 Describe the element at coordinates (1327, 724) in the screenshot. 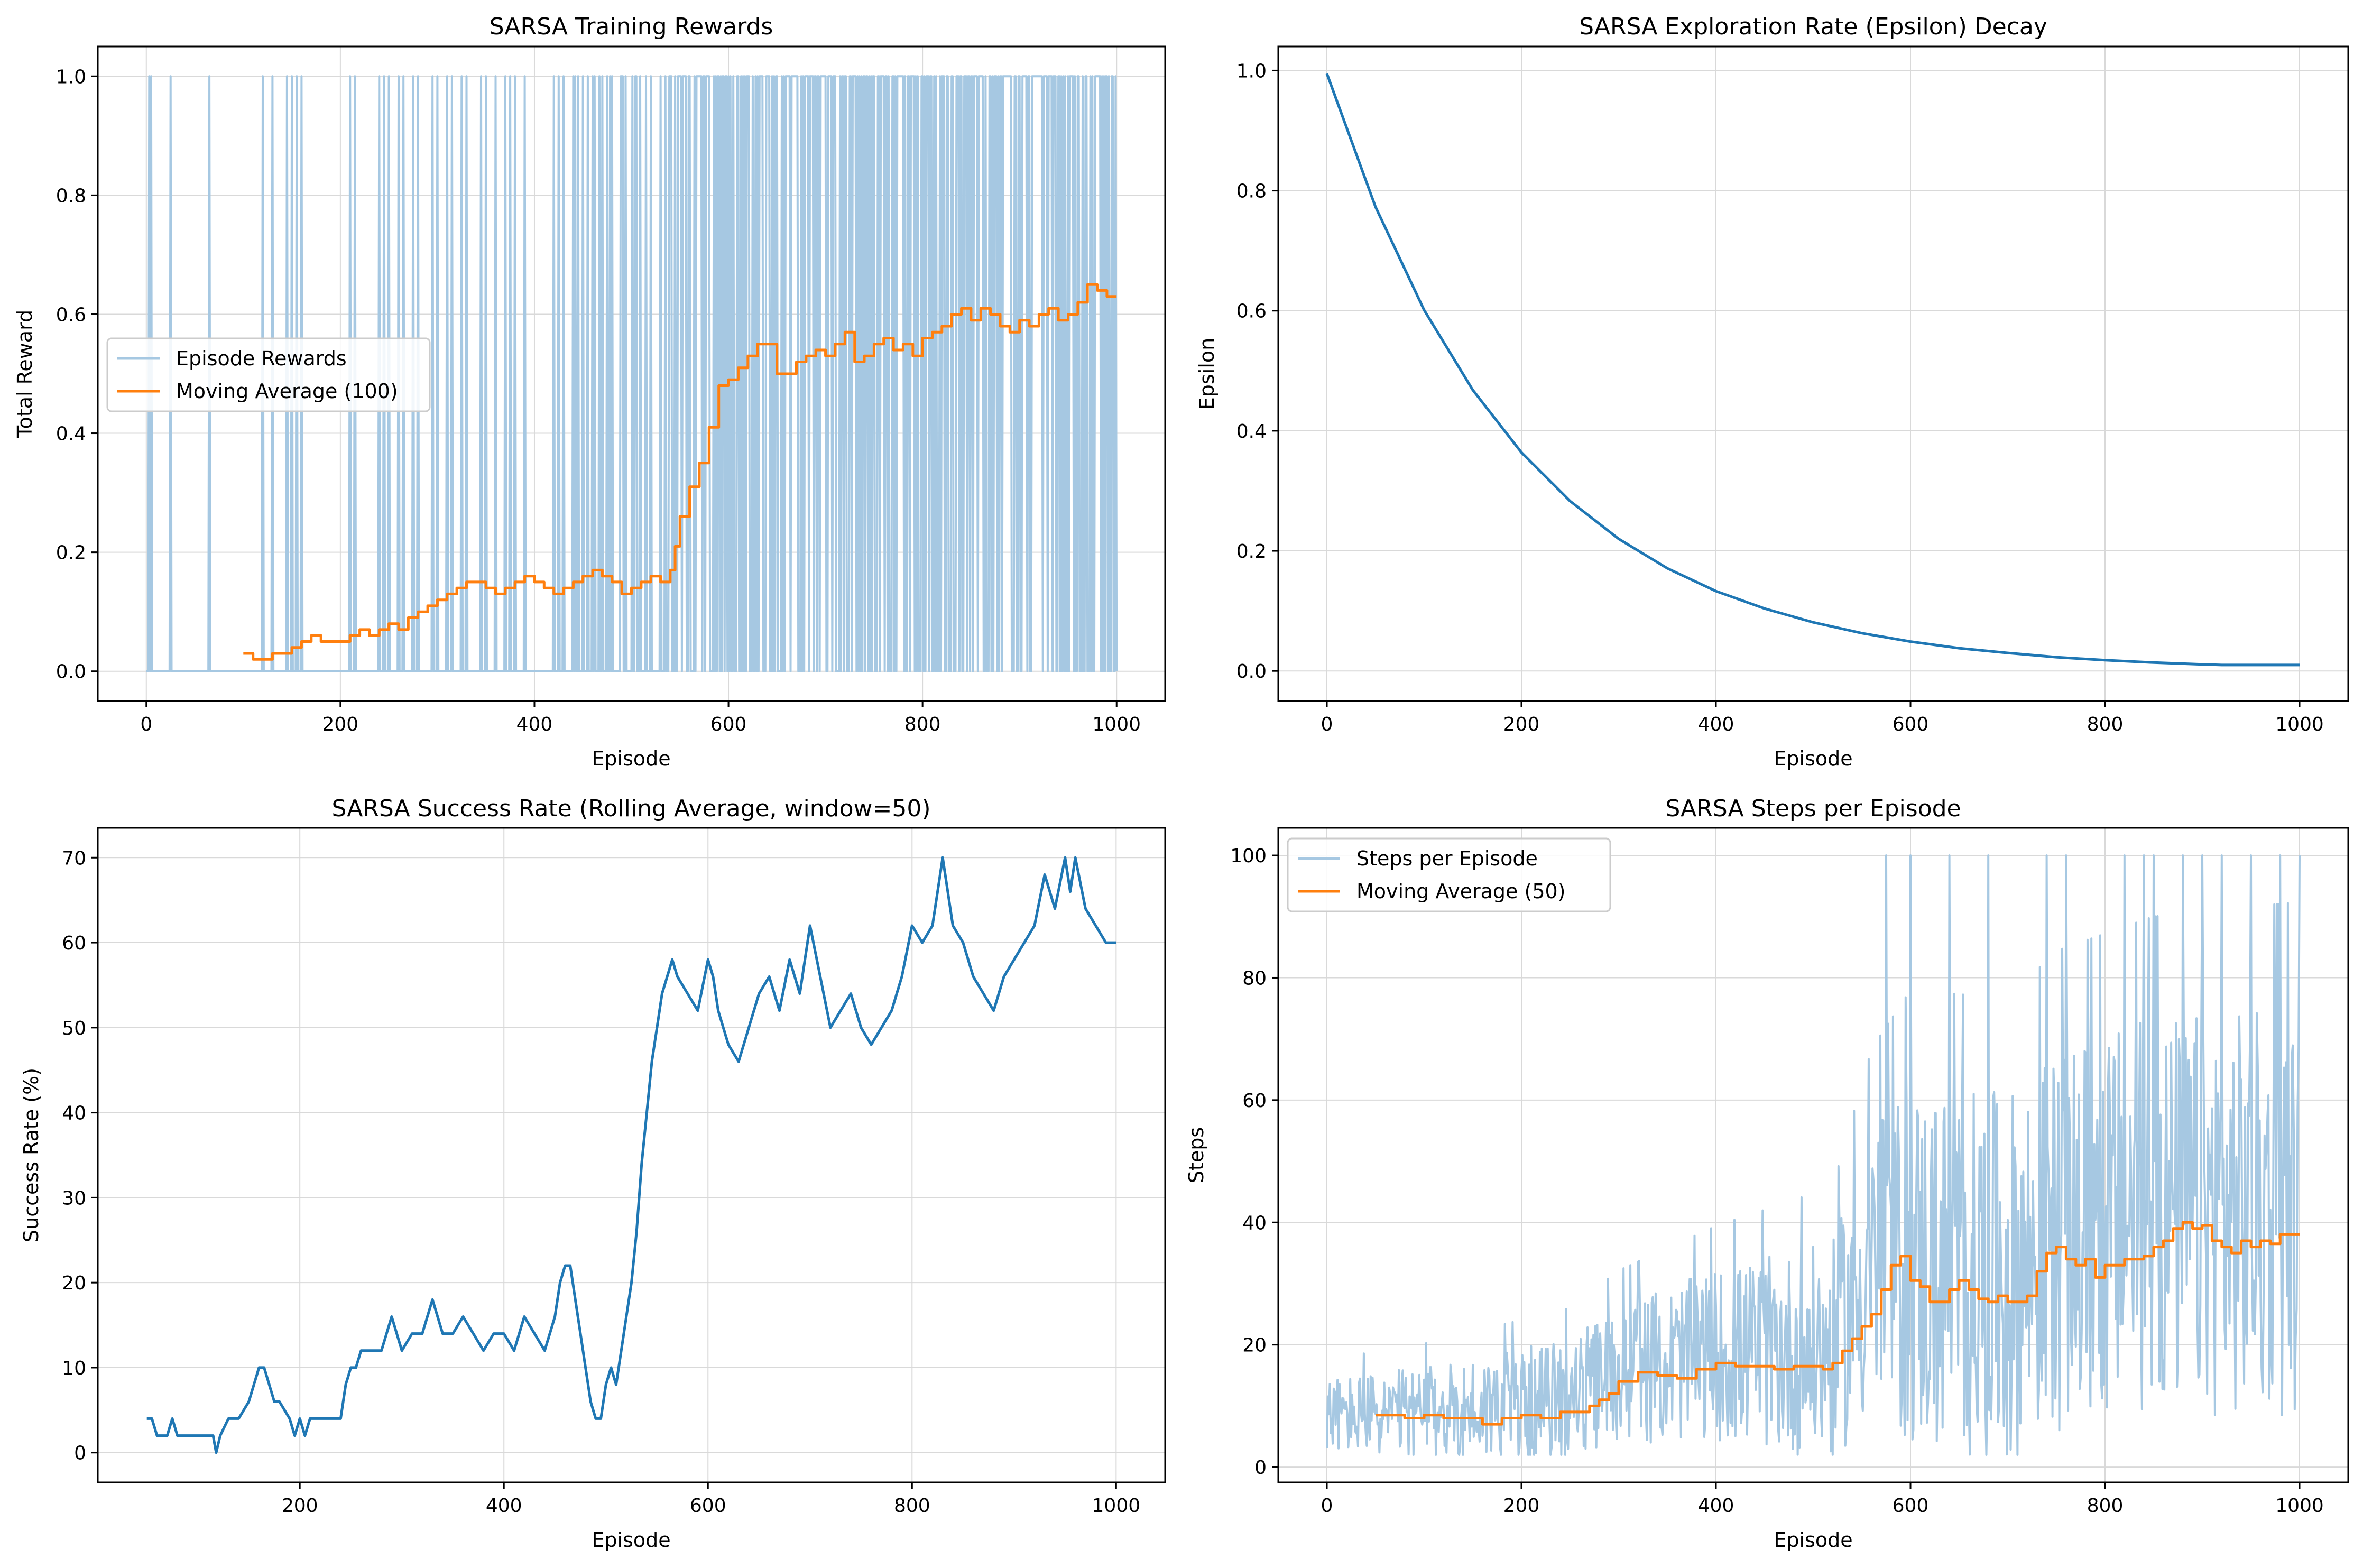

I see `epsilon-xtick-label: 0` at that location.